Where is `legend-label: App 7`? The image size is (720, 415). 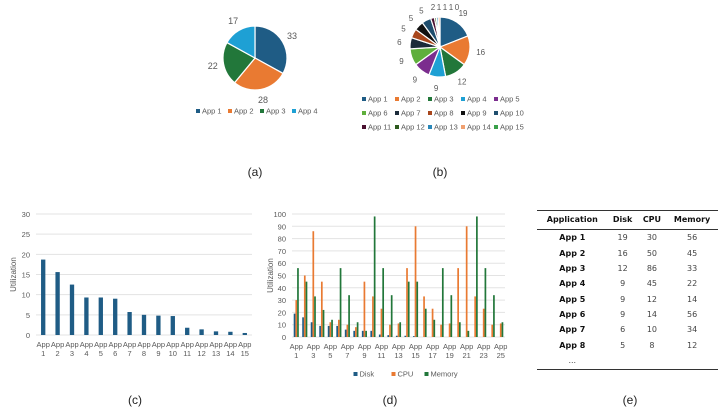
legend-label: App 7 is located at coordinates (411, 113).